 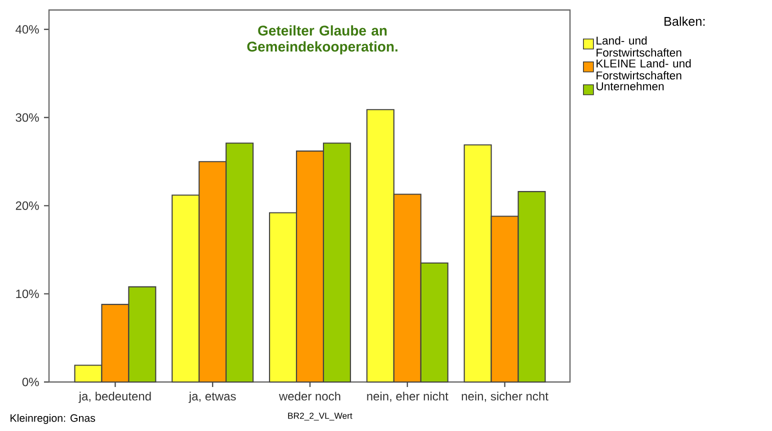 I want to click on x-tick-label: nein, sicher ncht, so click(x=505, y=397).